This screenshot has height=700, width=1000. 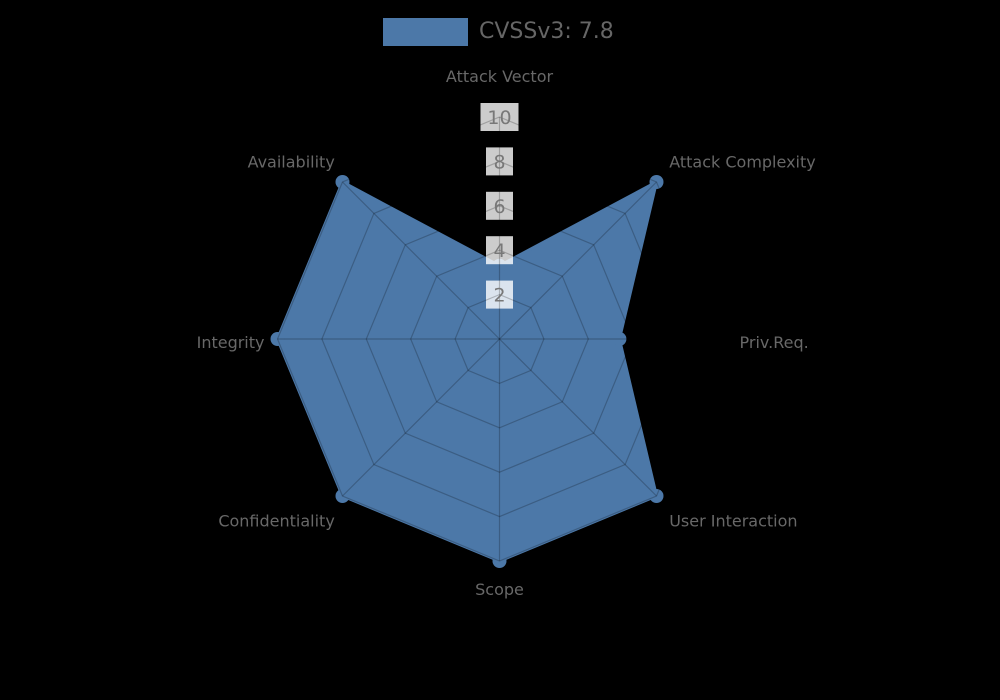 I want to click on legend-label: CVSSv3: 7.8, so click(x=546, y=31).